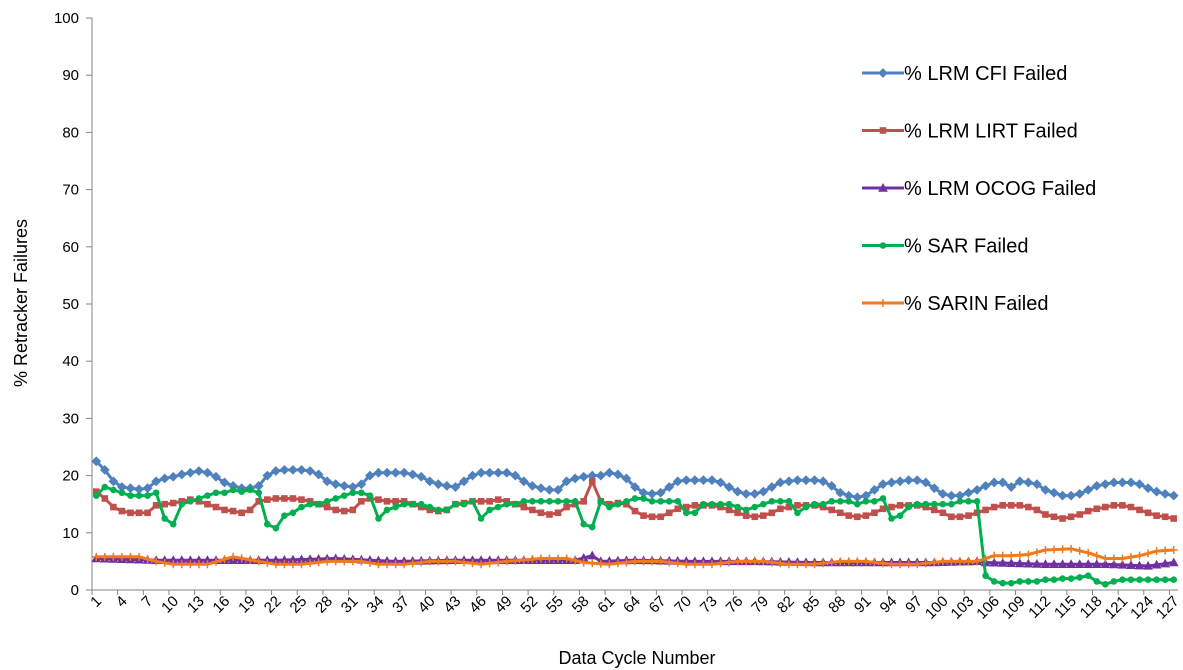 The height and width of the screenshot is (670, 1183). What do you see at coordinates (883, 187) in the screenshot?
I see `legend-marker` at bounding box center [883, 187].